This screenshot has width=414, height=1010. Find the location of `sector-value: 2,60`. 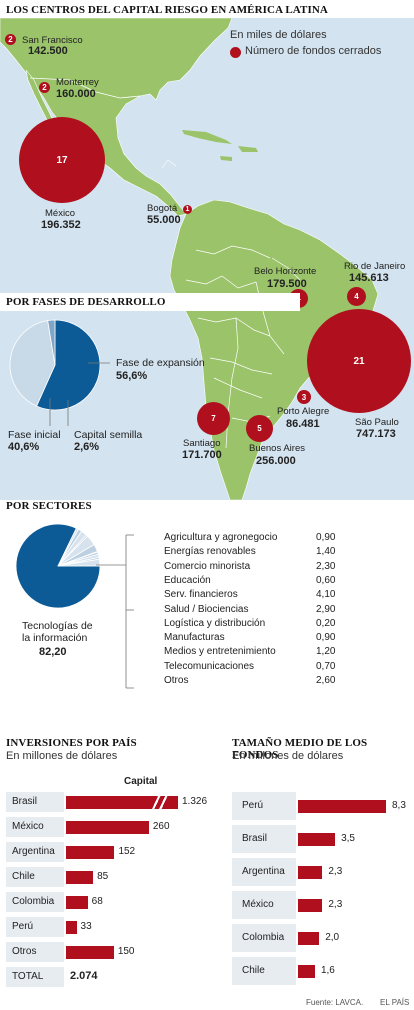

sector-value: 2,60 is located at coordinates (326, 680).